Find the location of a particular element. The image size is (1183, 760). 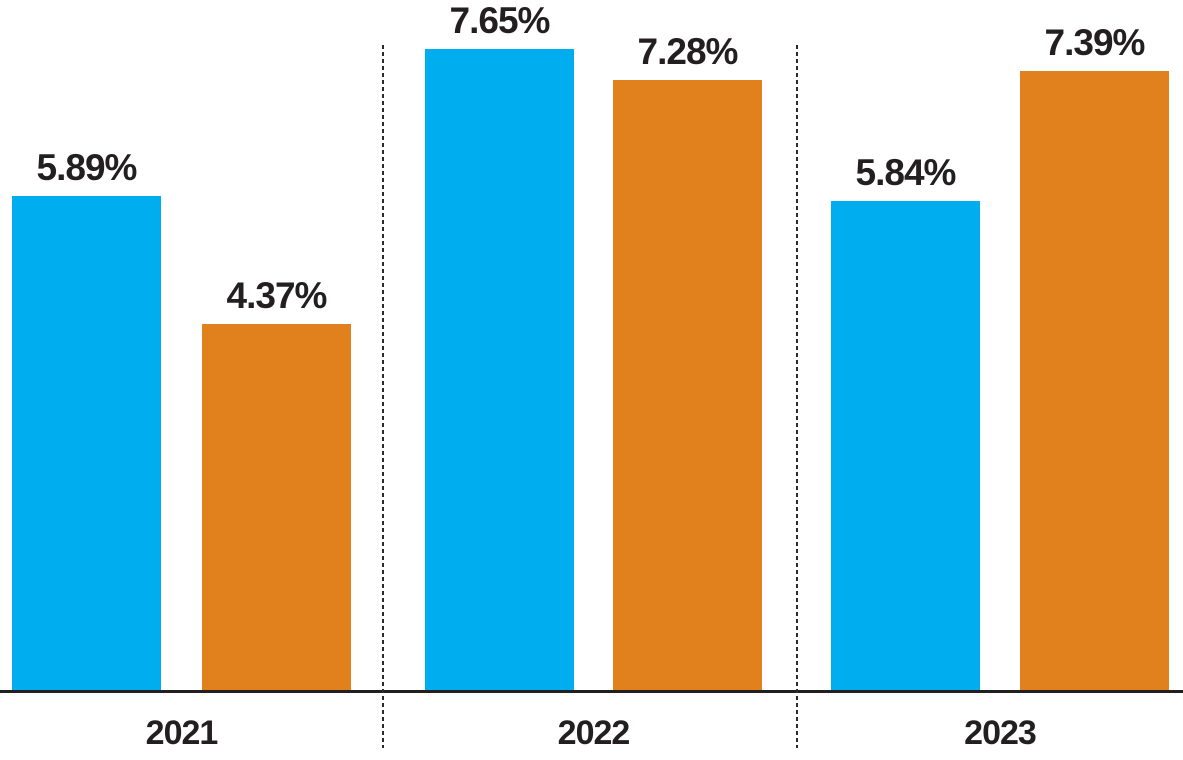

value-label-2022-blue-series: 7.65% is located at coordinates (500, 20).